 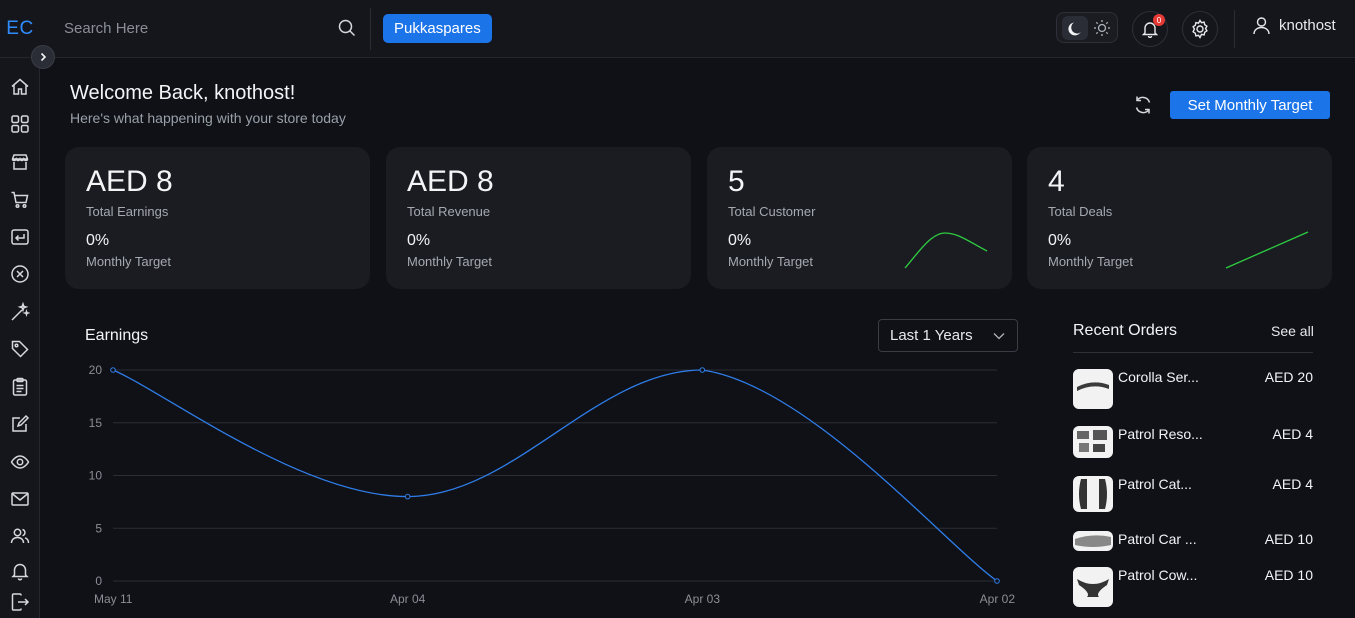 I want to click on search-bar, so click(x=209, y=28).